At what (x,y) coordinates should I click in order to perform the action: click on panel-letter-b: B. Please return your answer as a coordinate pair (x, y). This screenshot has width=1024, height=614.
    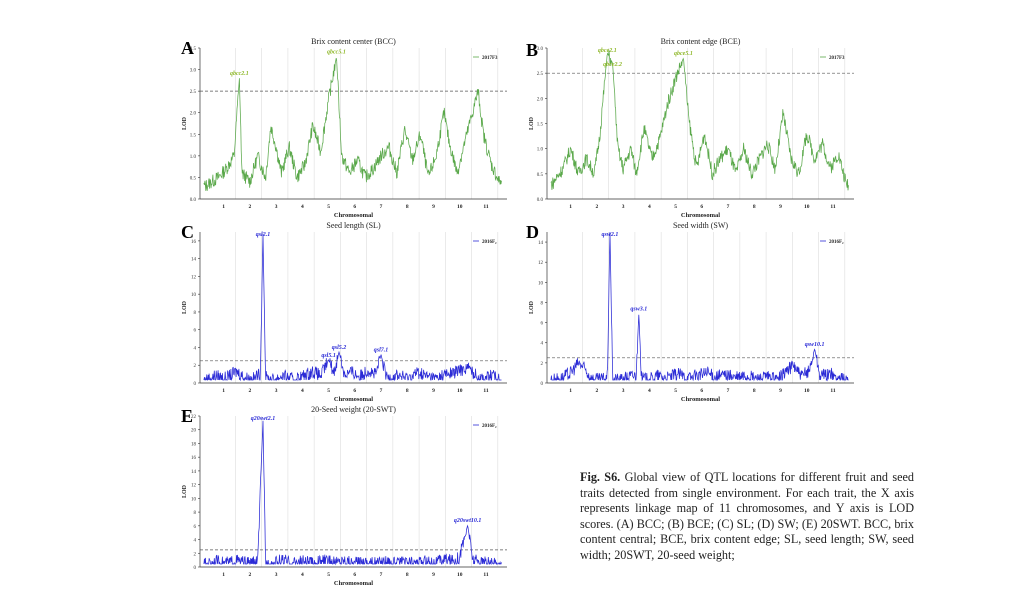
    Looking at the image, I should click on (532, 50).